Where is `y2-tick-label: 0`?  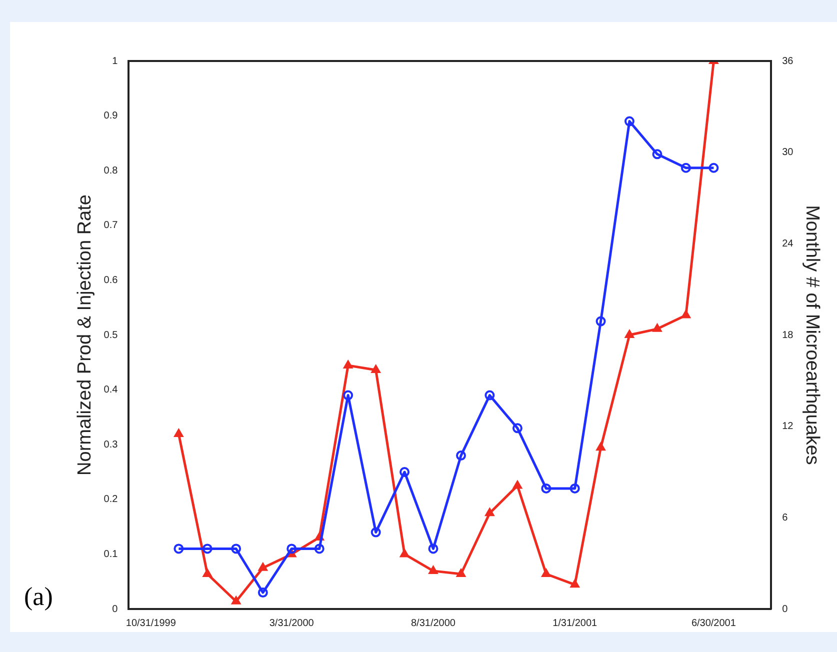 y2-tick-label: 0 is located at coordinates (785, 609).